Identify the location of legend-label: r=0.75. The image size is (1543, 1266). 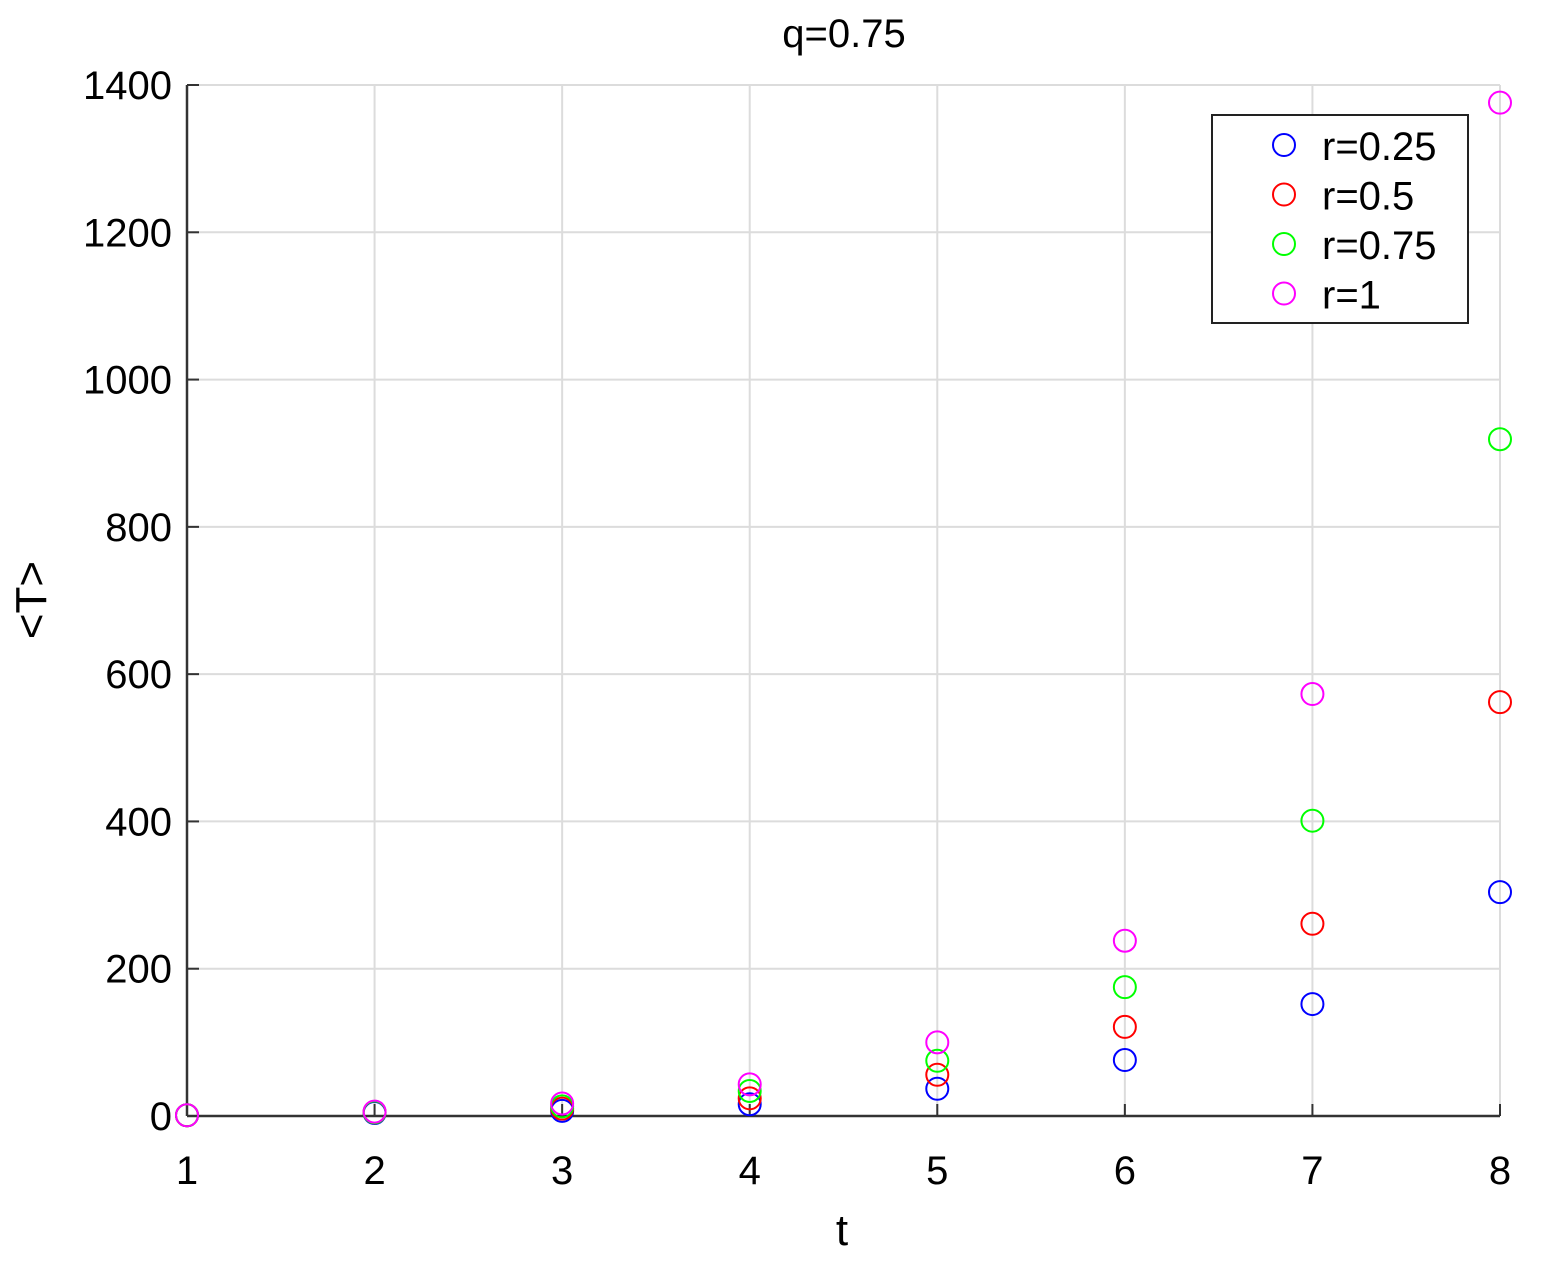
(1379, 246).